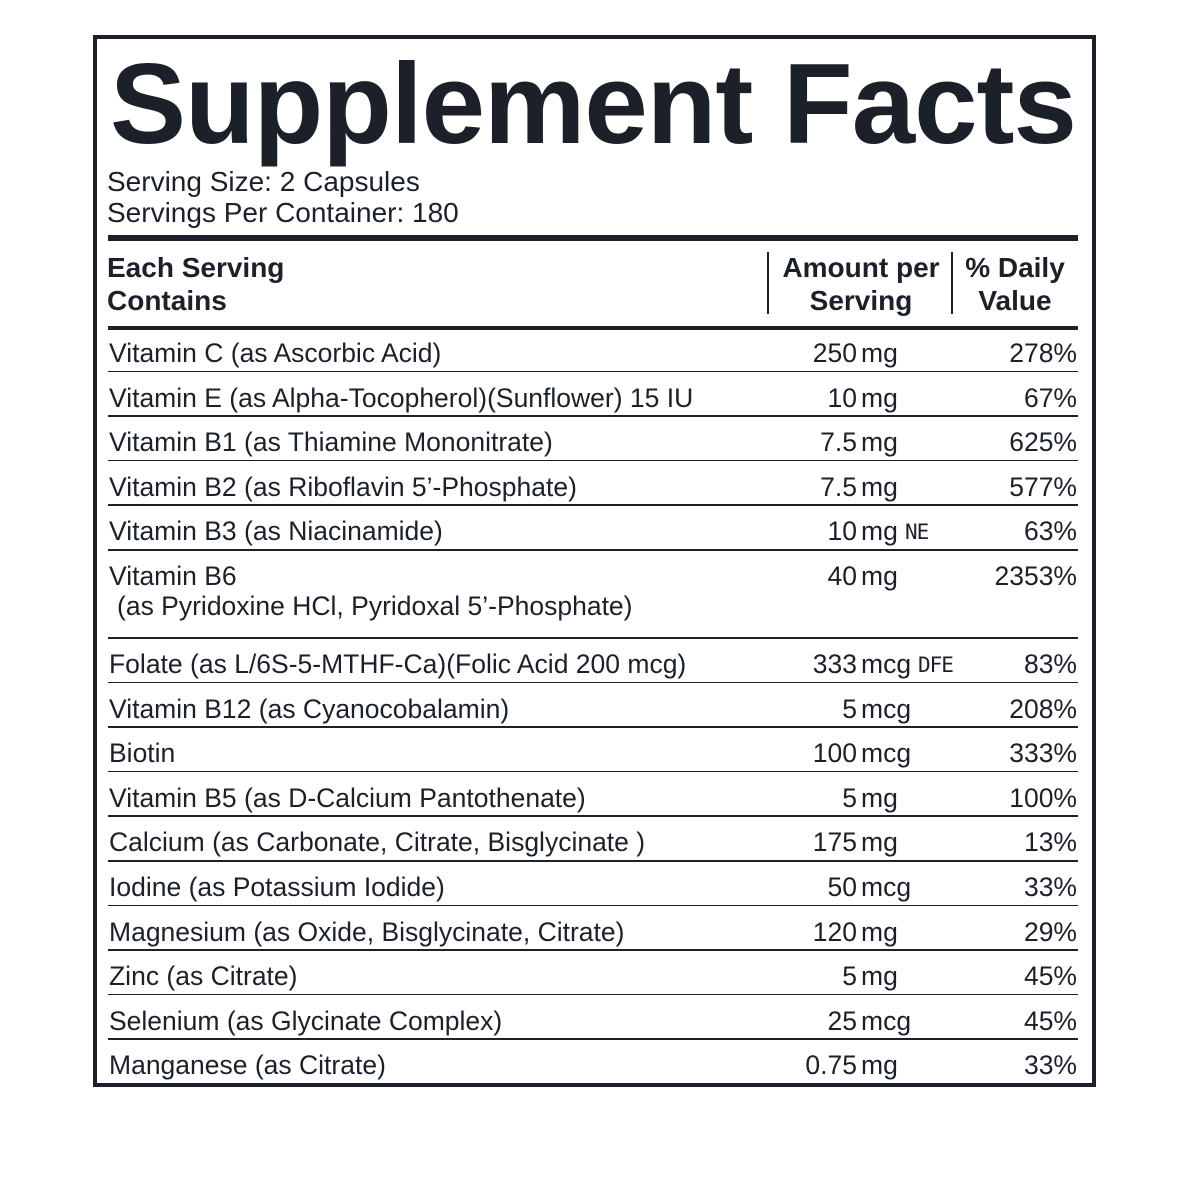  What do you see at coordinates (306, 1020) in the screenshot?
I see `nutrient-name: Selenium (as Glycinate Complex)` at bounding box center [306, 1020].